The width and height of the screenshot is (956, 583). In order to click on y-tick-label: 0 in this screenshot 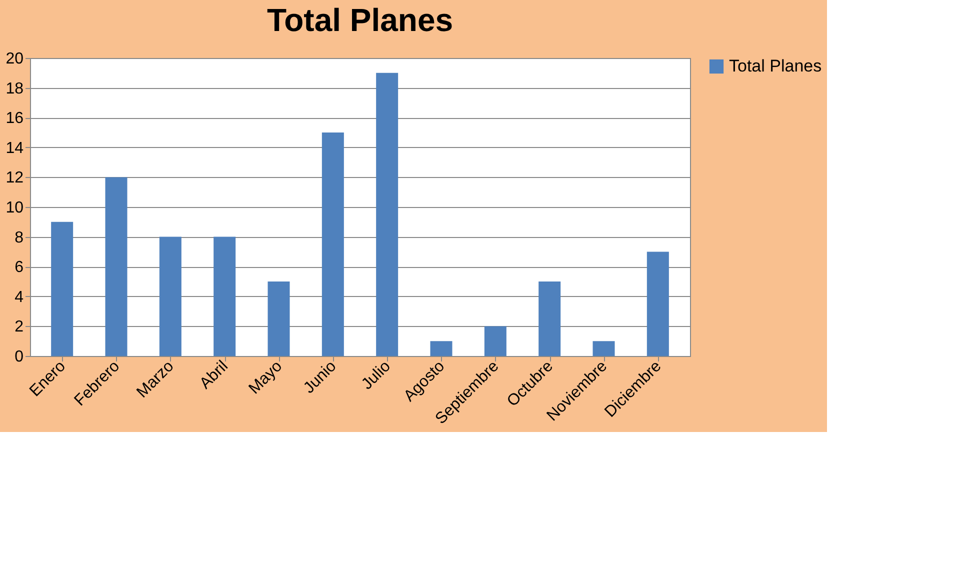, I will do `click(19, 357)`.